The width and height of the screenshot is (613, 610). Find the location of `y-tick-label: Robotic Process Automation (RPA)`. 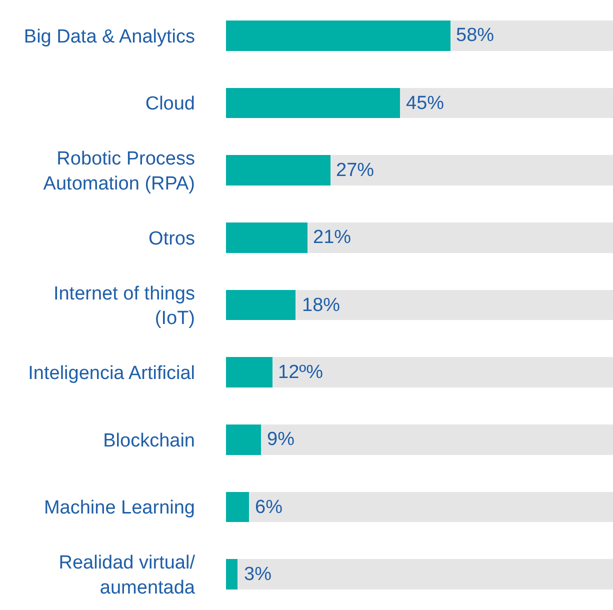

y-tick-label: Robotic Process Automation (RPA) is located at coordinates (119, 171).